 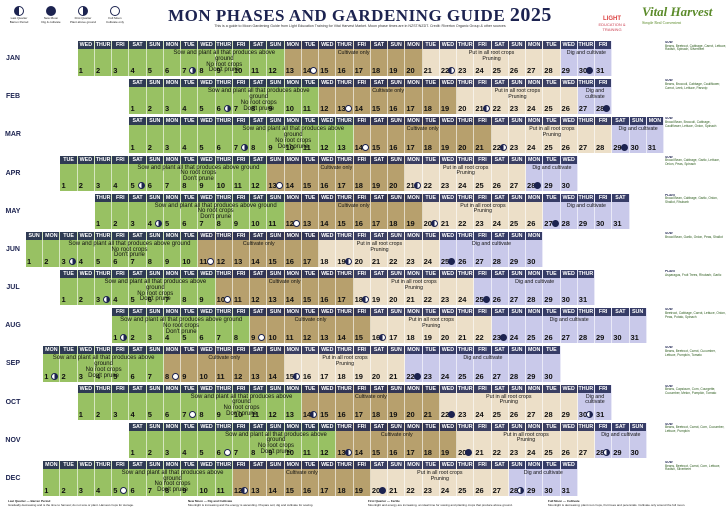 What do you see at coordinates (190, 440) in the screenshot?
I see `day-cell: TUE 4` at bounding box center [190, 440].